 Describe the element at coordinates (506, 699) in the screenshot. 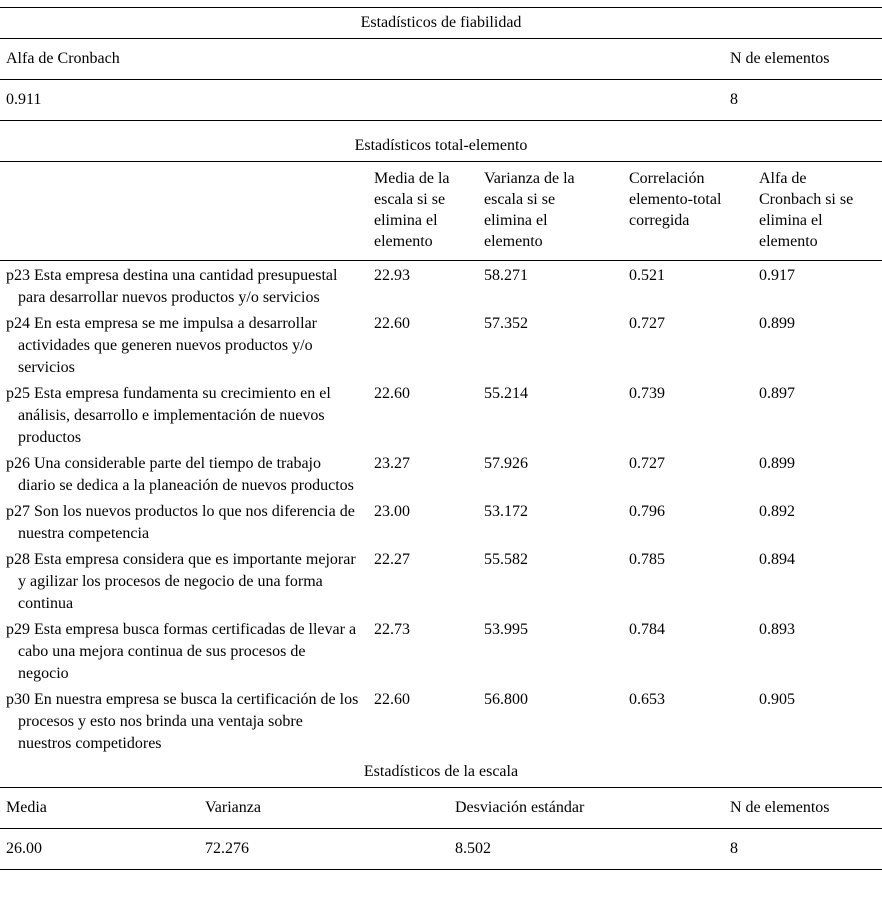

I see `varianza-cell: 56.800` at that location.